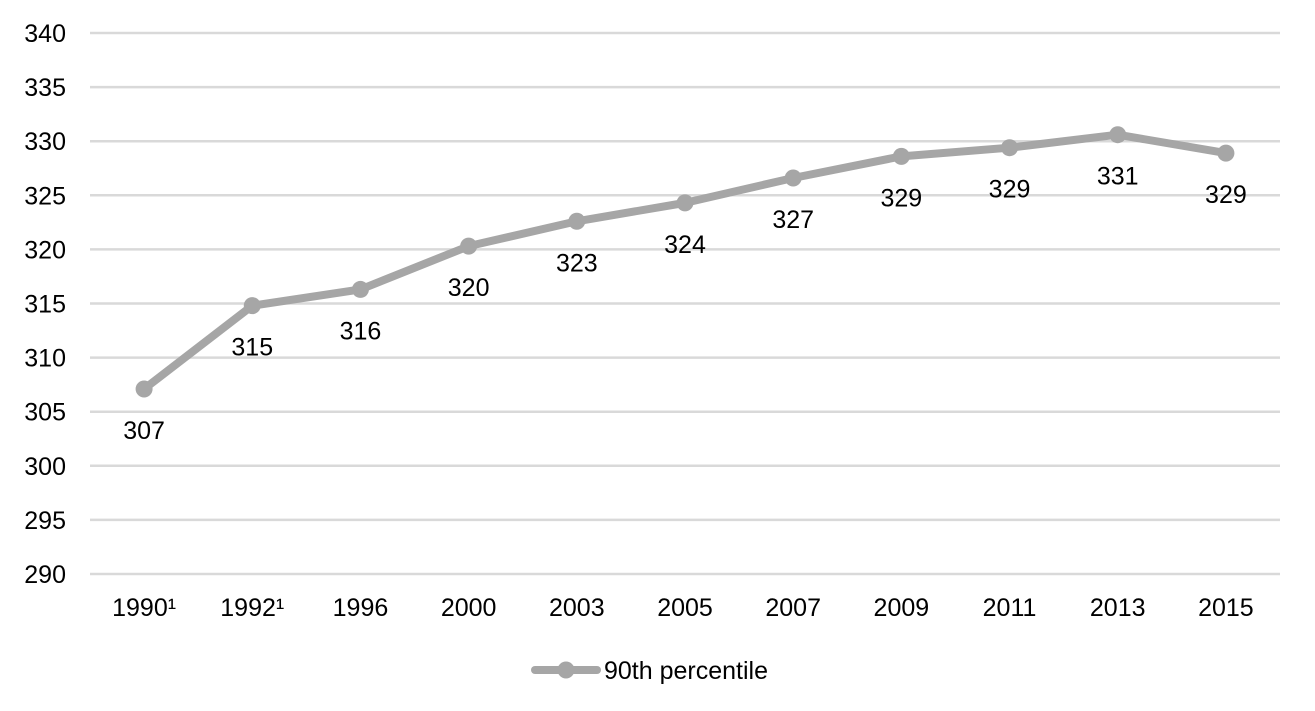 This screenshot has height=711, width=1315. Describe the element at coordinates (793, 220) in the screenshot. I see `data-label: 327` at that location.